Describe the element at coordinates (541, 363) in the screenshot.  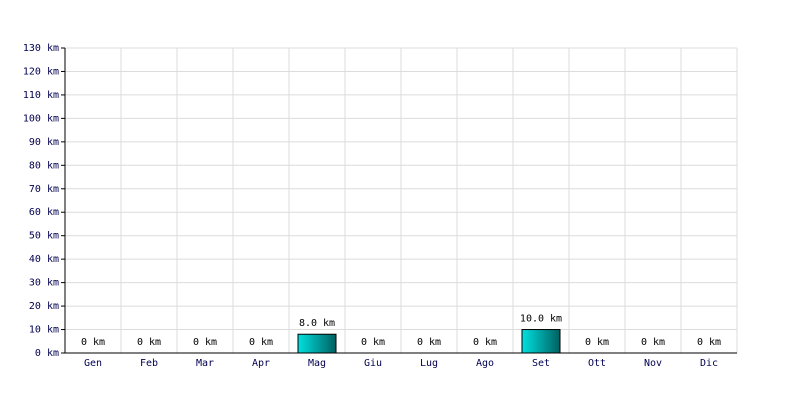
I see `x-tick-label: Set` at that location.